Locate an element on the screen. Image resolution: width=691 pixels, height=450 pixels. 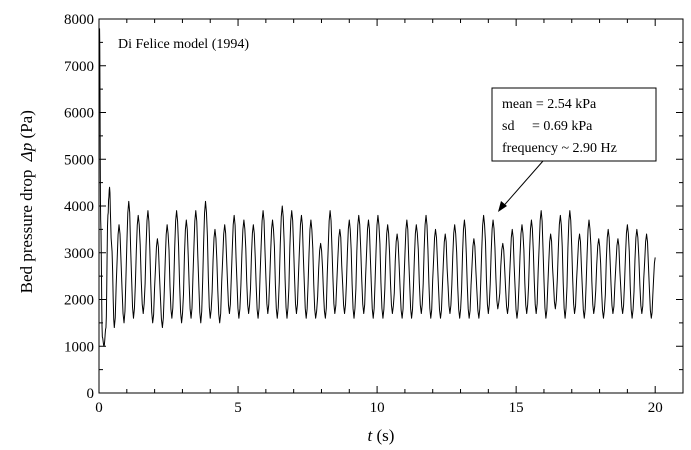
y-tick-label: 6000 is located at coordinates (79, 114).